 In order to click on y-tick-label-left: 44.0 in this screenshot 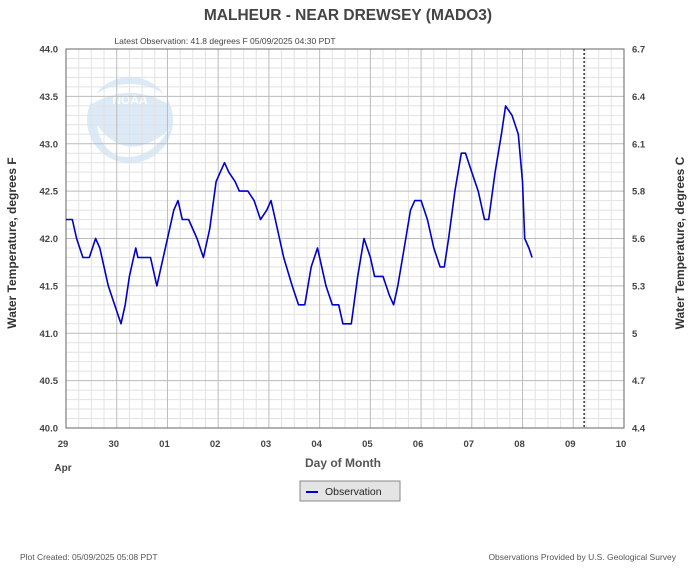, I will do `click(49, 50)`.